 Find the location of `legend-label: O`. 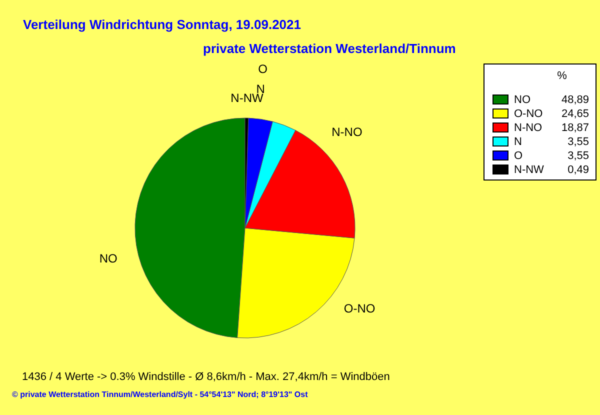

legend-label: O is located at coordinates (518, 156).